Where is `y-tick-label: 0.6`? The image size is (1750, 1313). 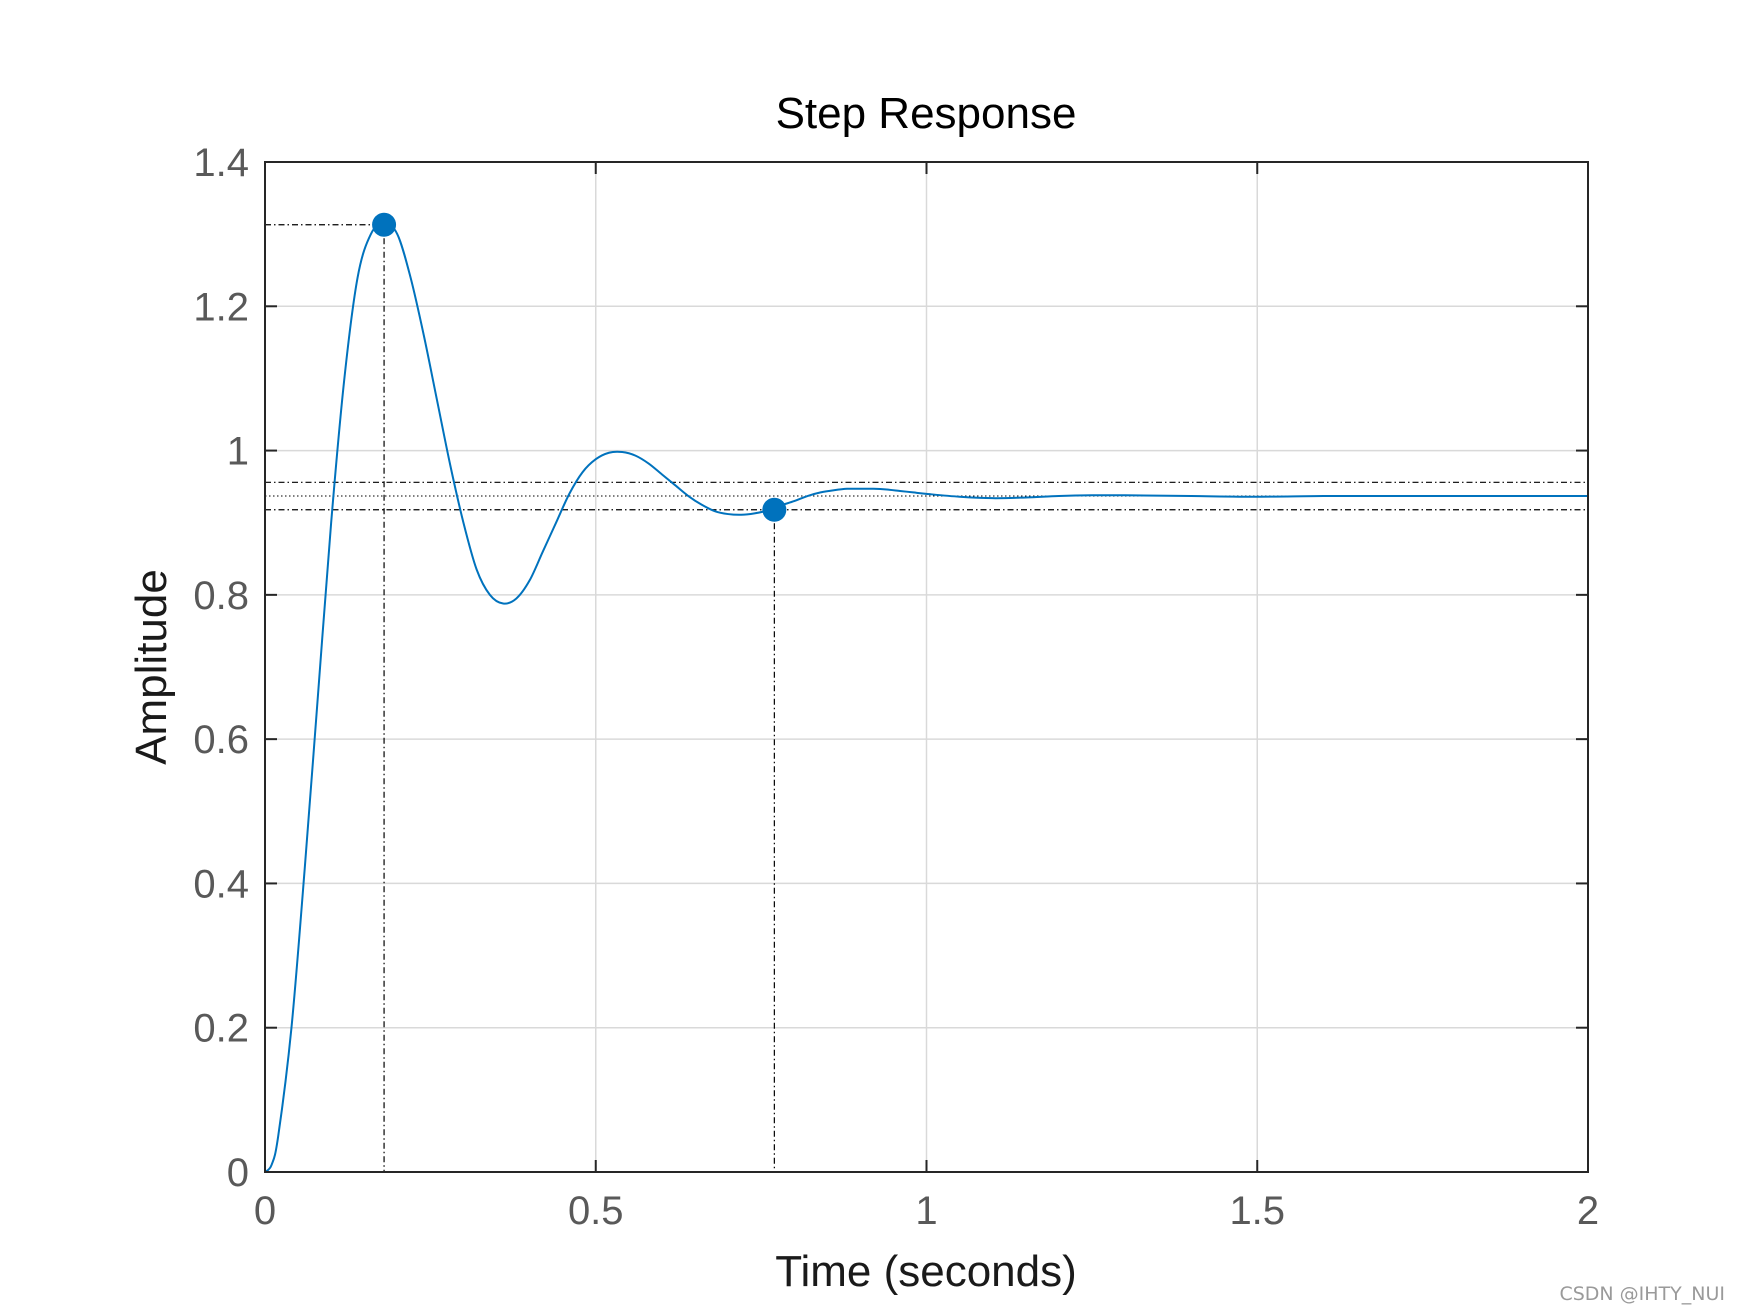 y-tick-label: 0.6 is located at coordinates (221, 740).